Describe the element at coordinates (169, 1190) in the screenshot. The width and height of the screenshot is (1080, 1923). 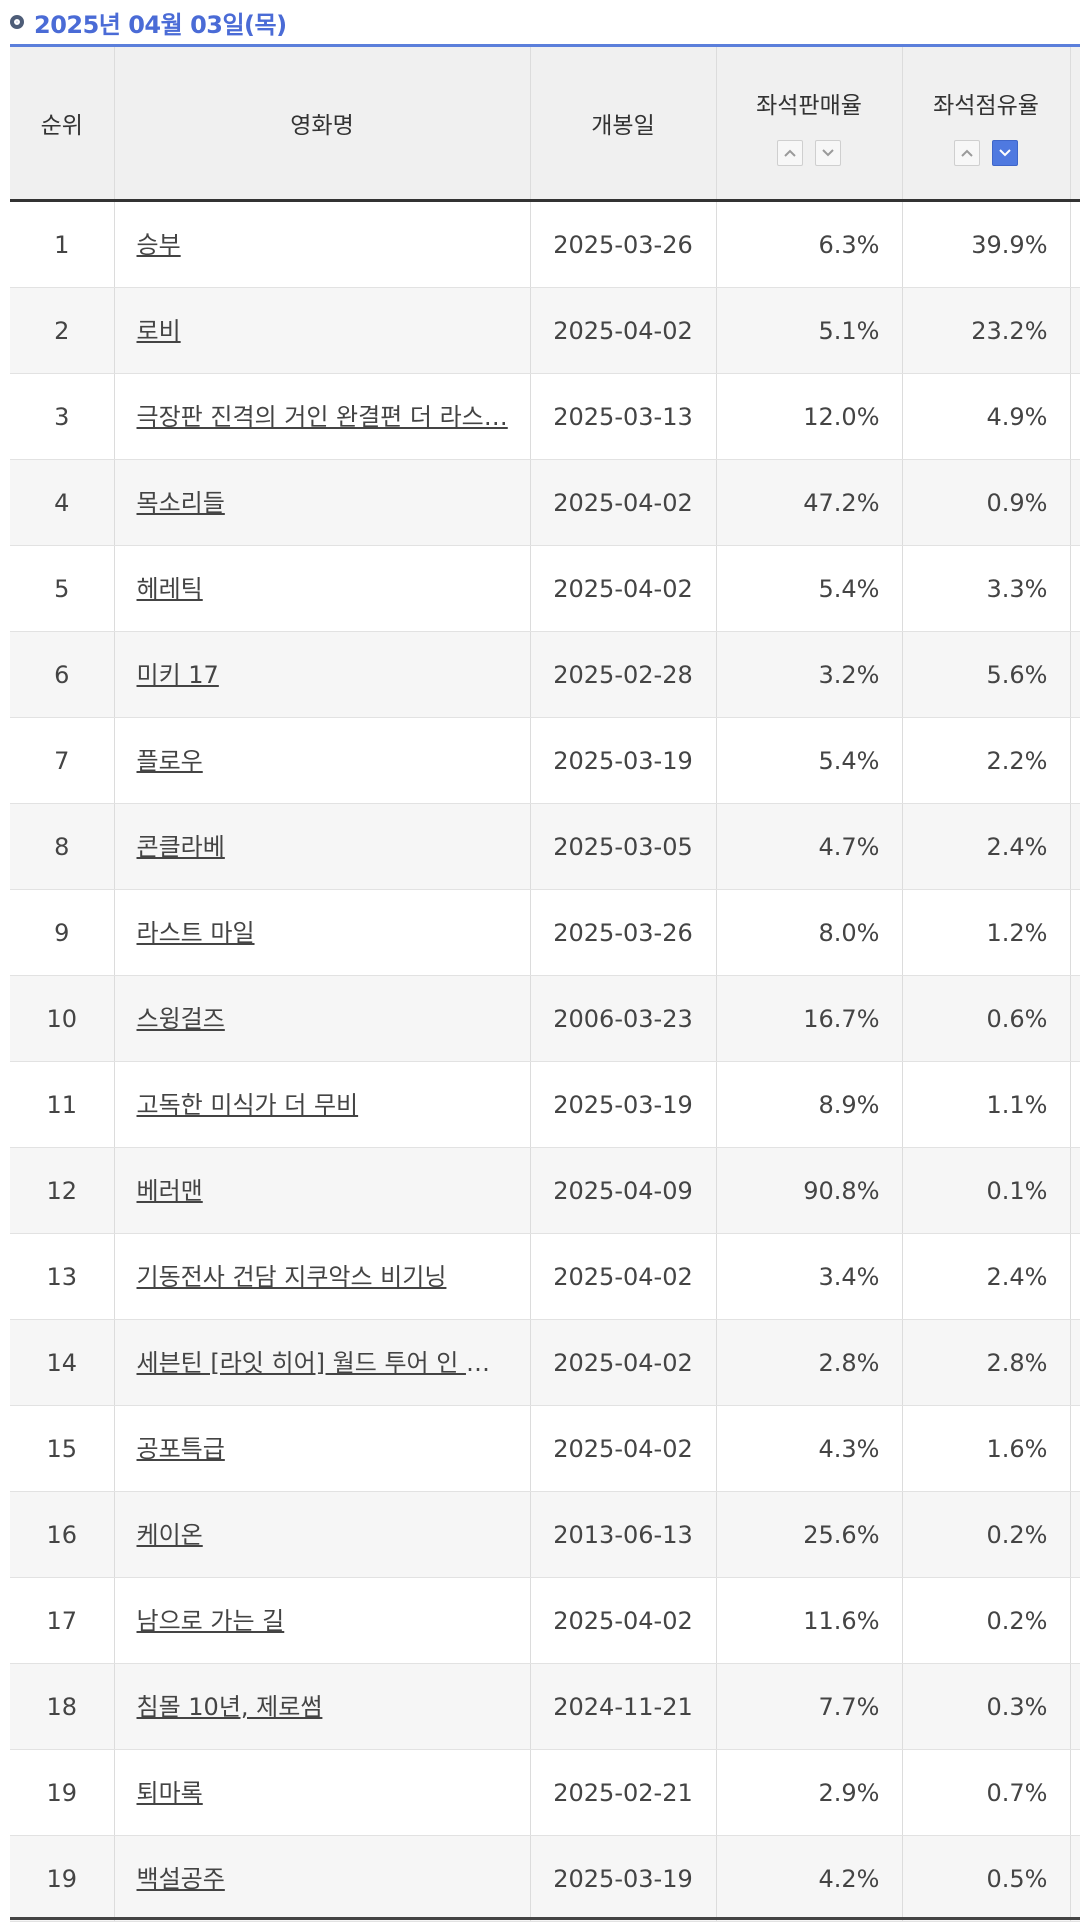
I see `movie-title-link: 베러맨` at that location.